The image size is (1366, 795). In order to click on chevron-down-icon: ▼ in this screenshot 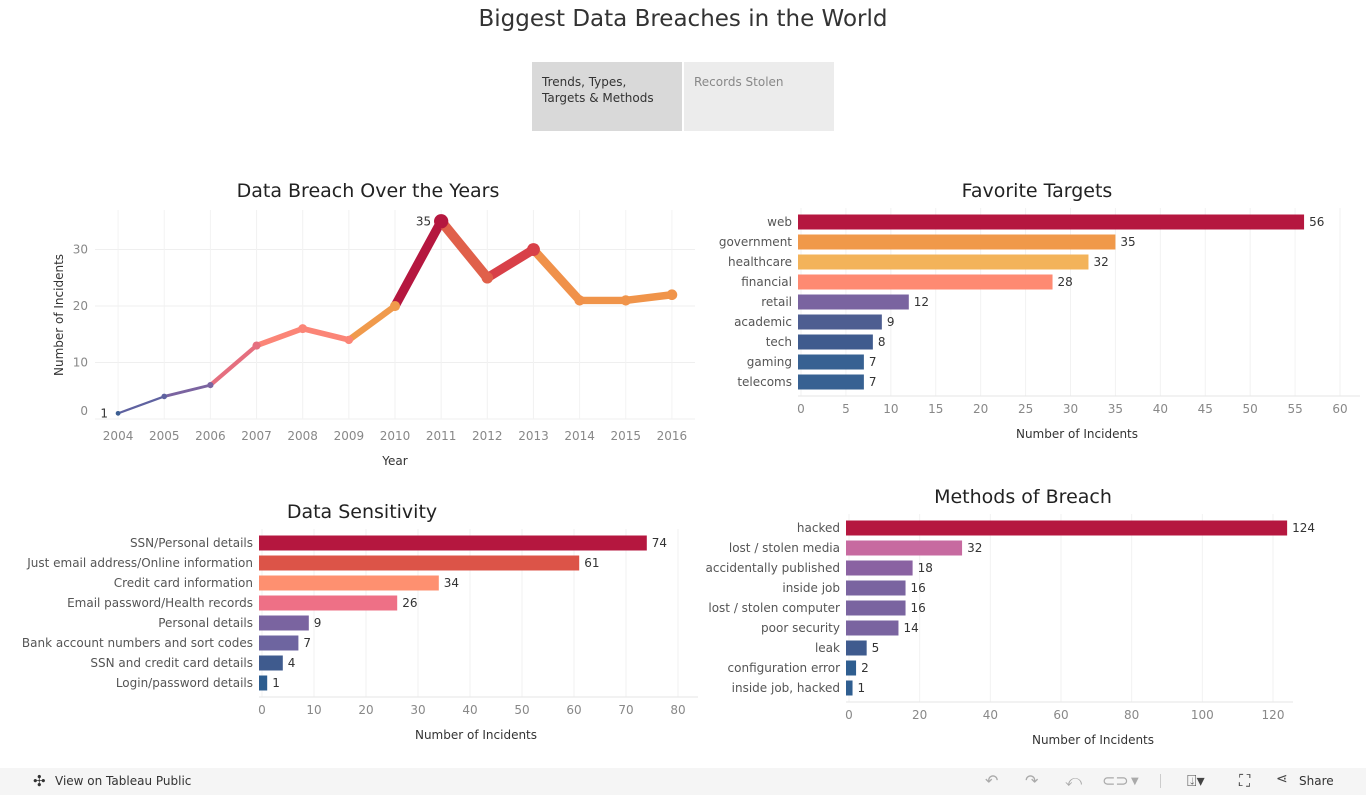, I will do `click(1135, 781)`.